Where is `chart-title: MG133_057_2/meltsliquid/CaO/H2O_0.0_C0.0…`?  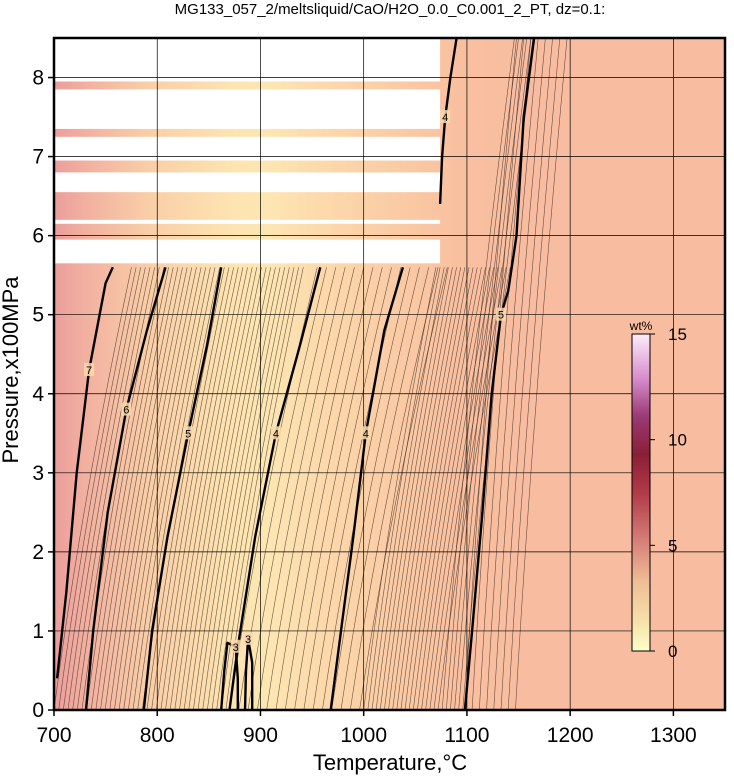
chart-title: MG133_057_2/meltsliquid/CaO/H2O_0.0_C0.0… is located at coordinates (390, 9).